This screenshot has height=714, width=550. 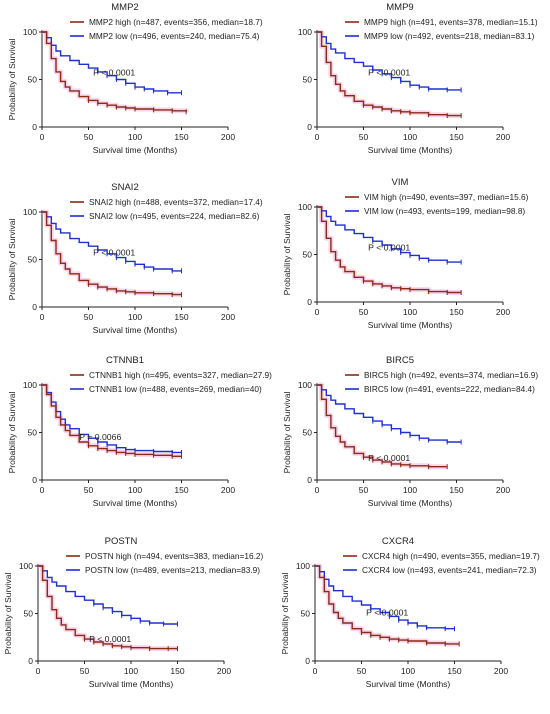 What do you see at coordinates (444, 211) in the screenshot?
I see `legend-label: VIM low (n=493, events=199, median=98.8)` at bounding box center [444, 211].